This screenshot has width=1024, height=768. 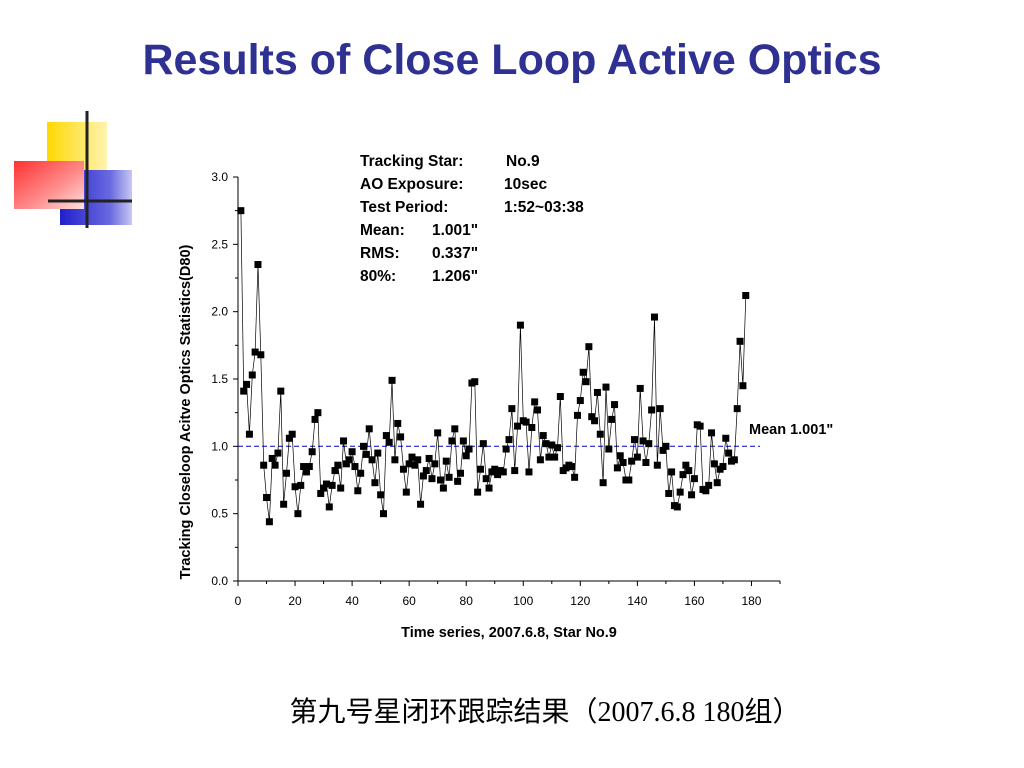 I want to click on info-key: RMS:, so click(x=380, y=253).